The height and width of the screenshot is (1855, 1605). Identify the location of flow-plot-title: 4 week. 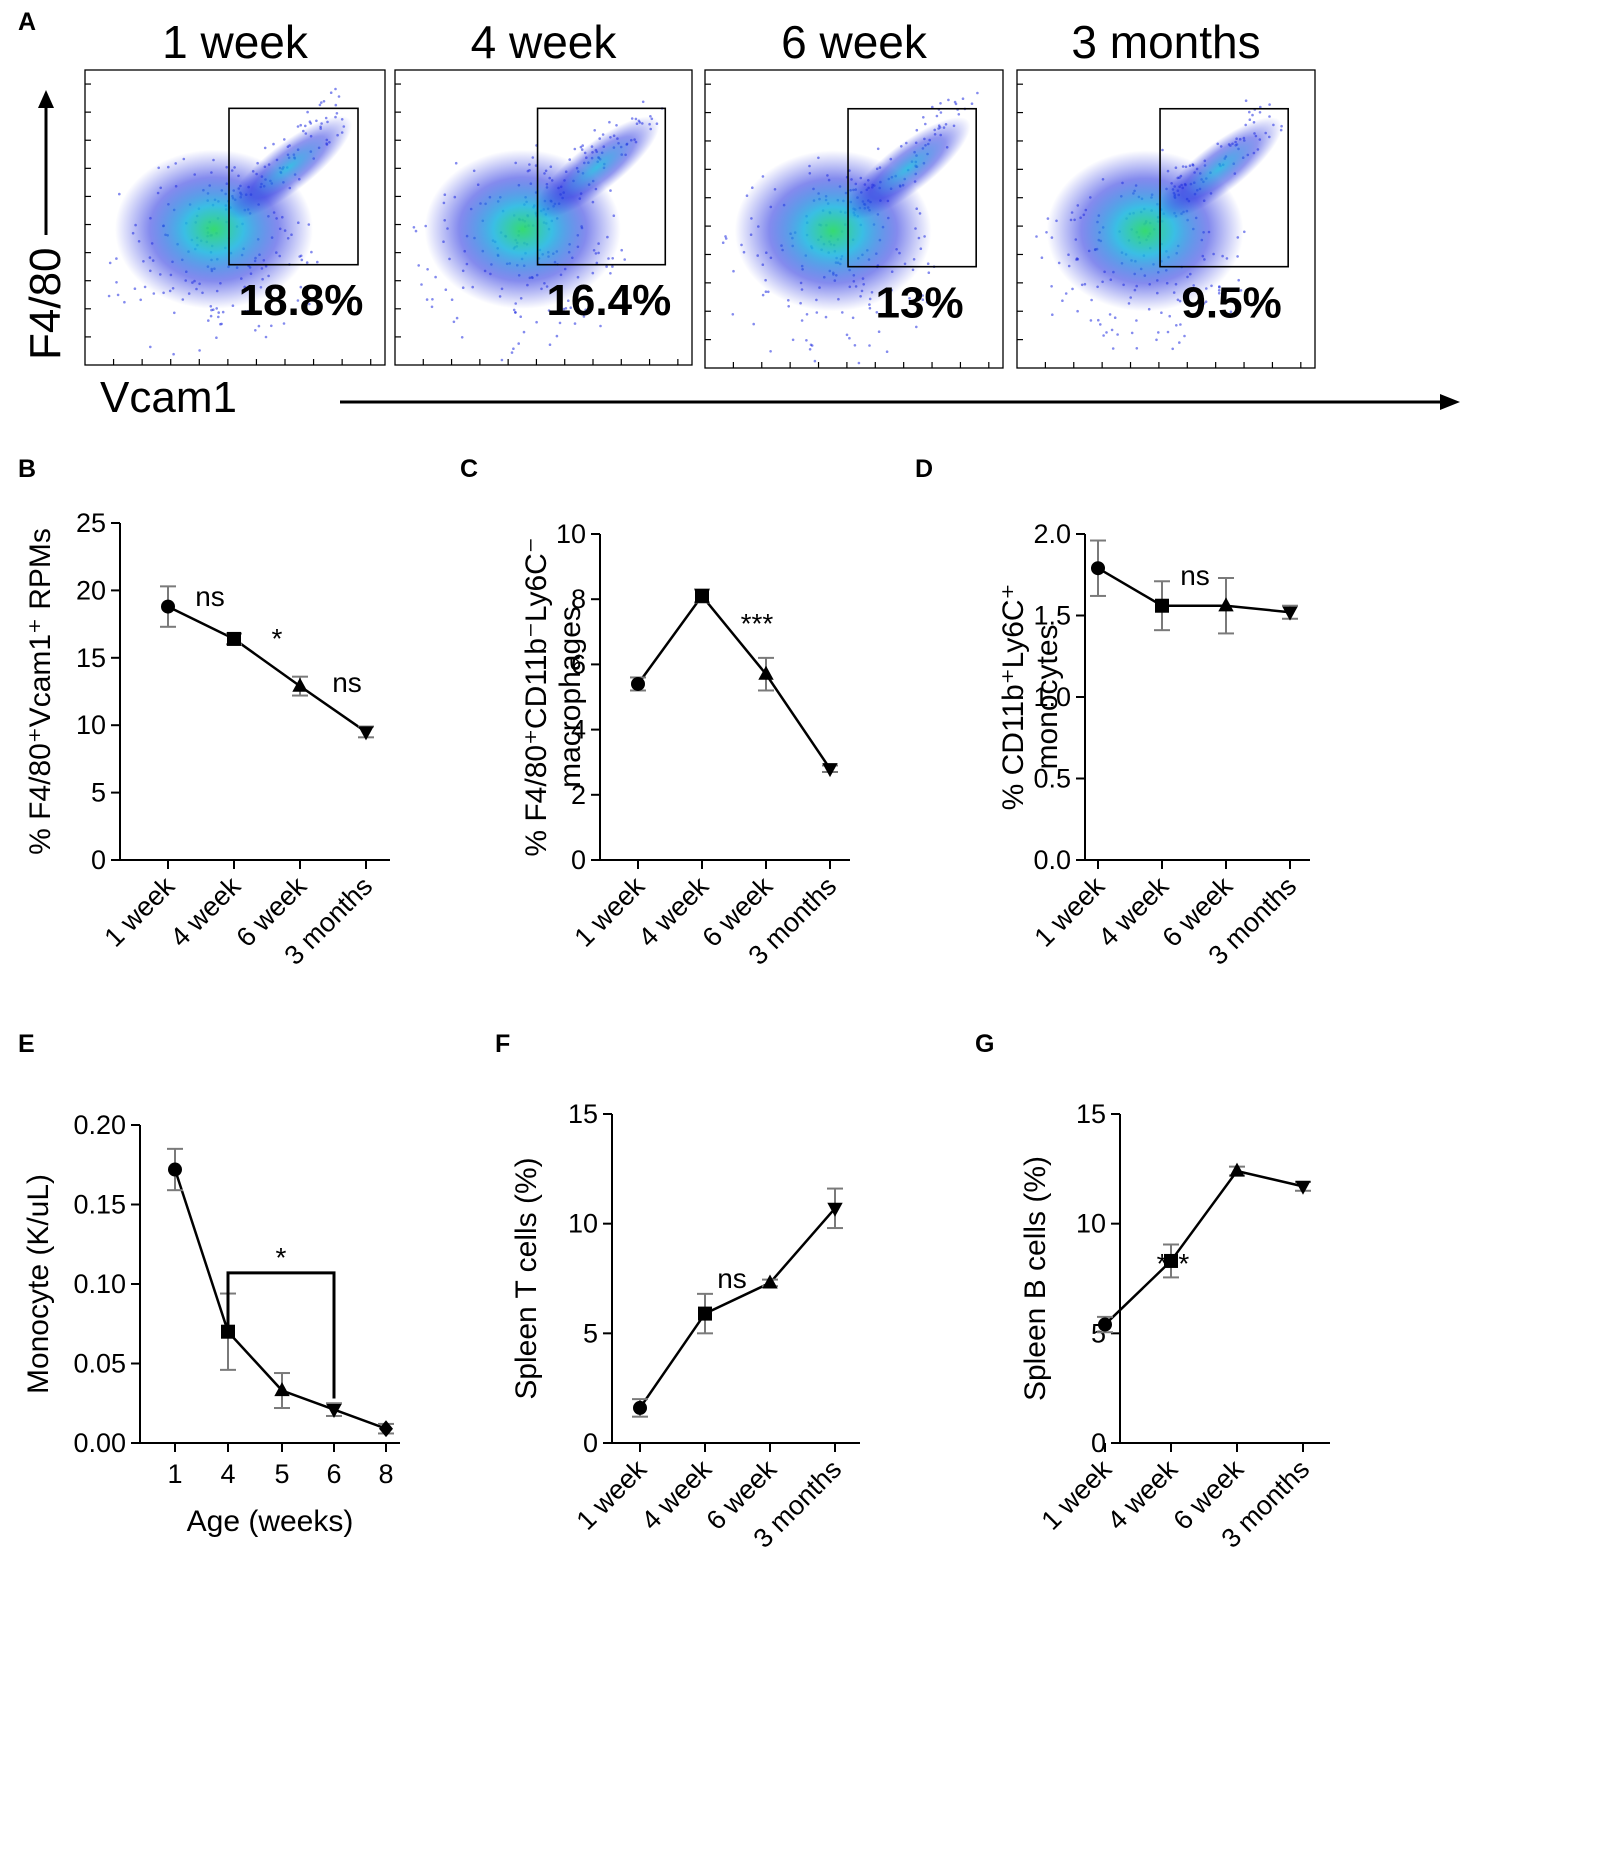
(544, 42).